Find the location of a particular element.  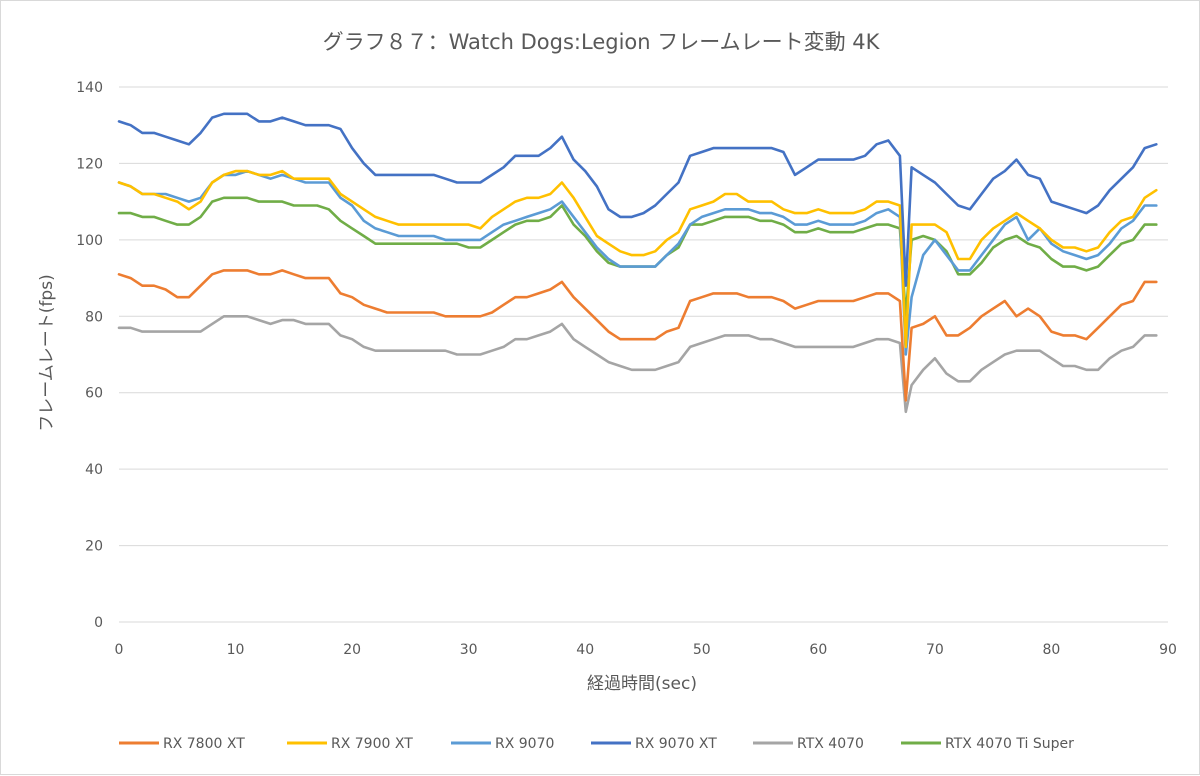

chart-title: グラフ８７：Watch Dogs:Legion フレームレート変動 4K is located at coordinates (602, 42).